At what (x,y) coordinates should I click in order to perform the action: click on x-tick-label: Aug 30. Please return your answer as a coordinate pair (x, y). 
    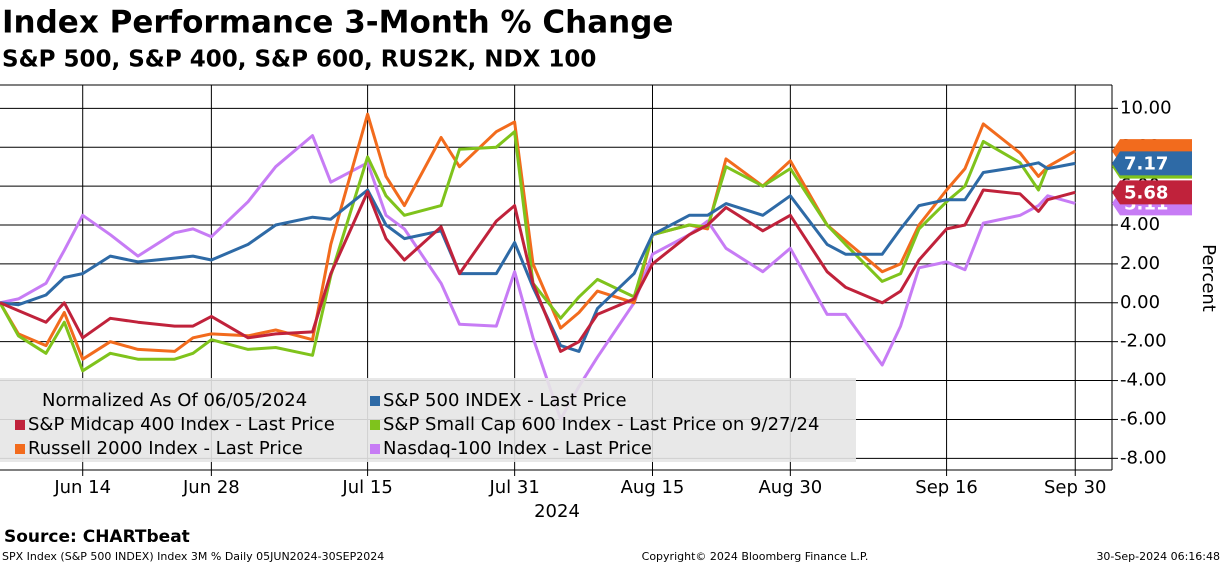
    Looking at the image, I should click on (790, 487).